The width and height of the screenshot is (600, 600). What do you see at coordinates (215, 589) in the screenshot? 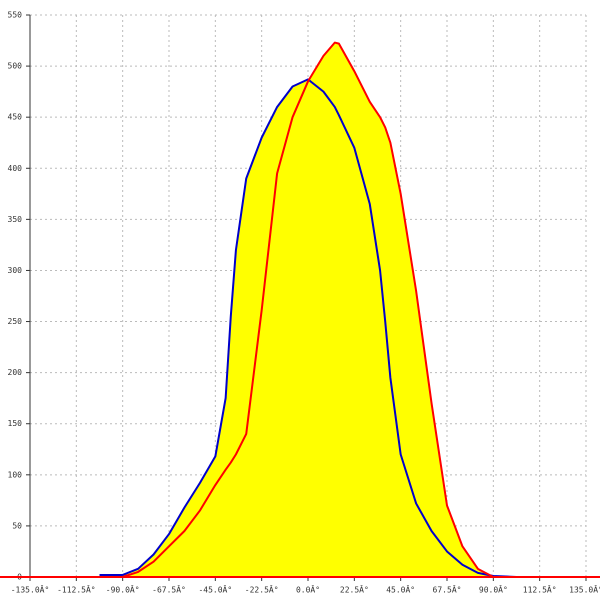
I see `x-tick-label: -45.0Â°` at bounding box center [215, 589].